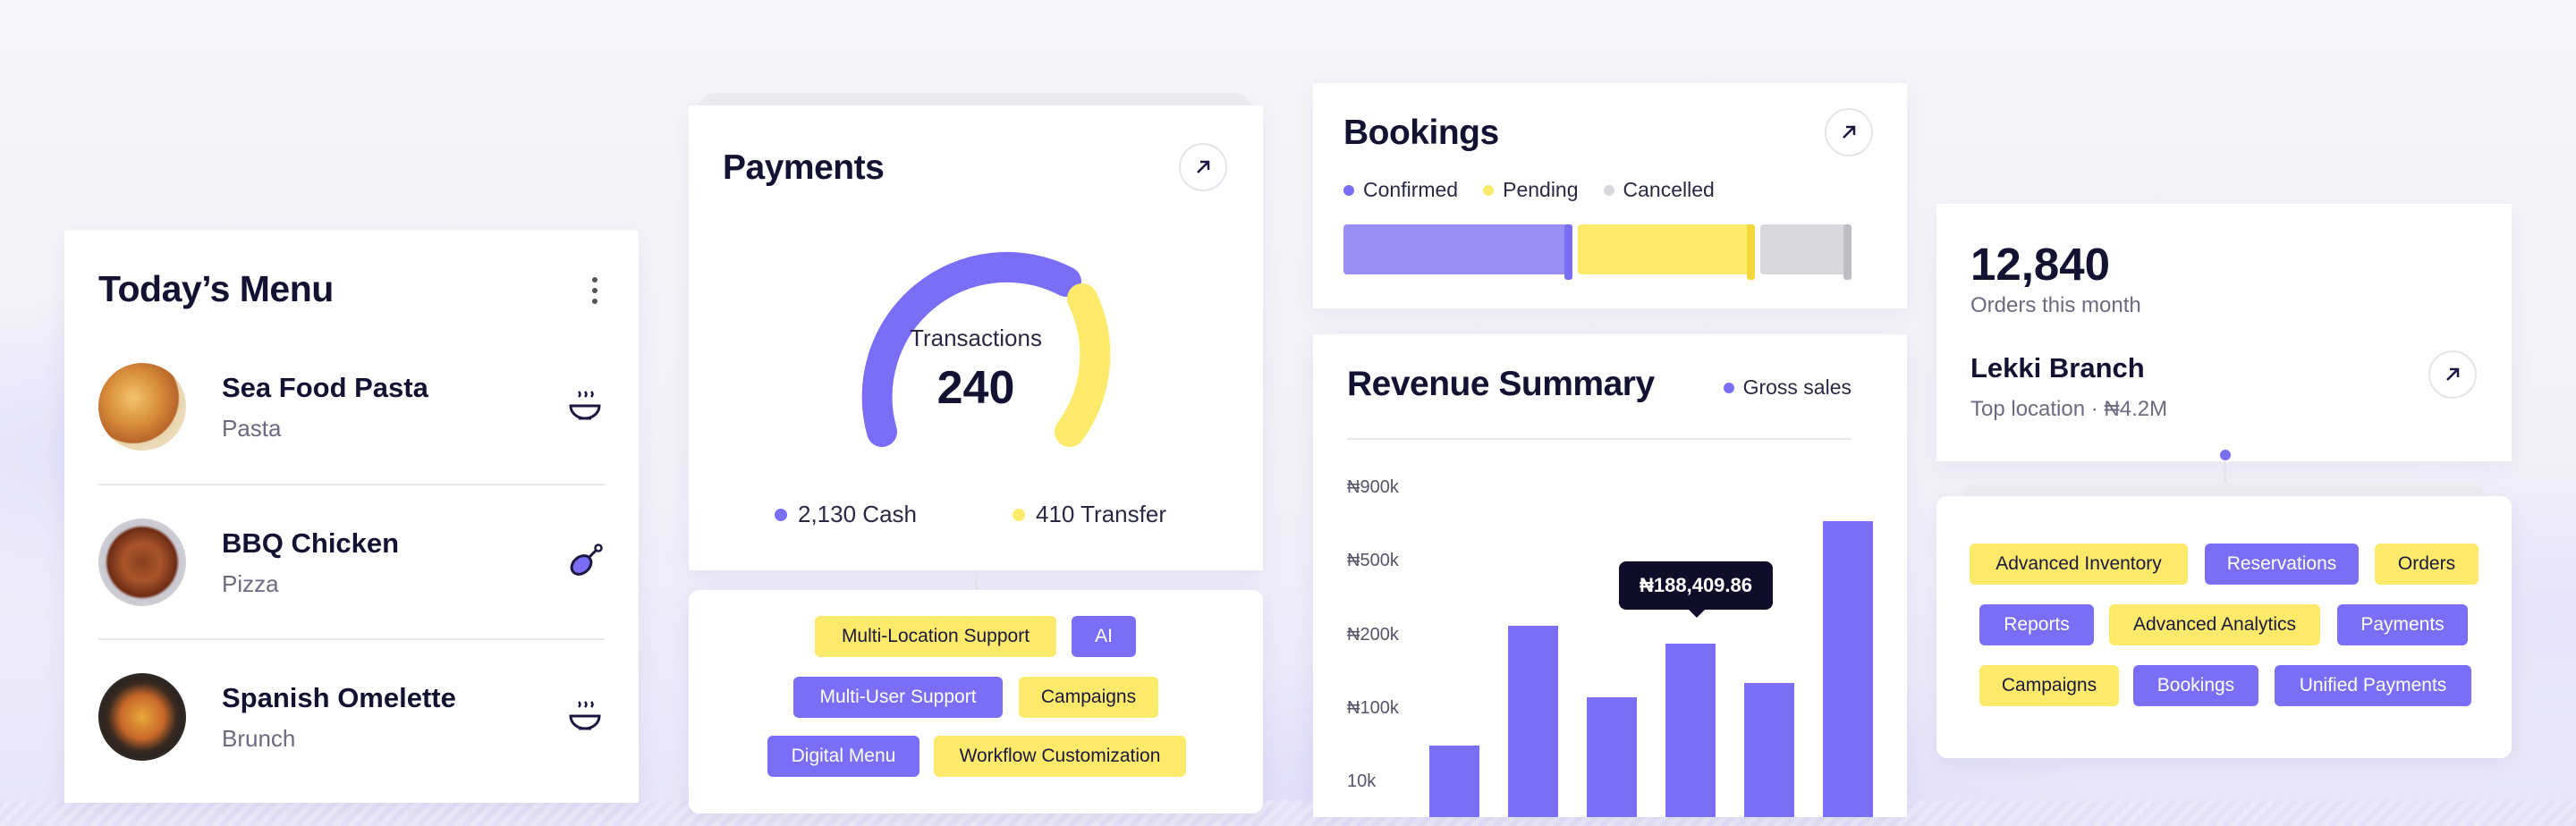 The width and height of the screenshot is (2576, 826). Describe the element at coordinates (2036, 624) in the screenshot. I see `chip-reports: Reports` at that location.